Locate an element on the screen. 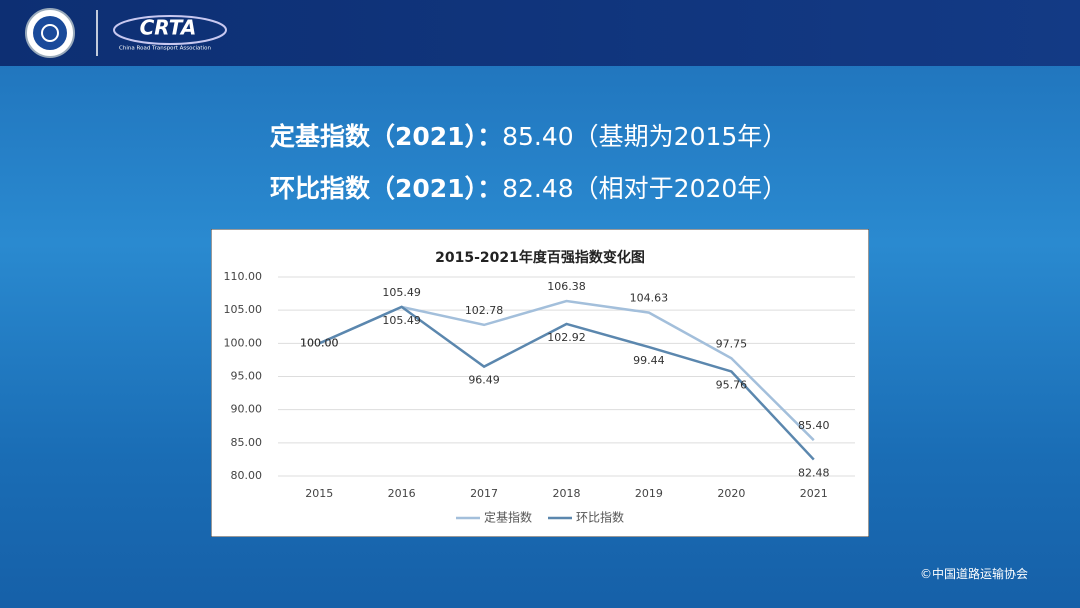  y-tick-label: 95.00 is located at coordinates (247, 376).